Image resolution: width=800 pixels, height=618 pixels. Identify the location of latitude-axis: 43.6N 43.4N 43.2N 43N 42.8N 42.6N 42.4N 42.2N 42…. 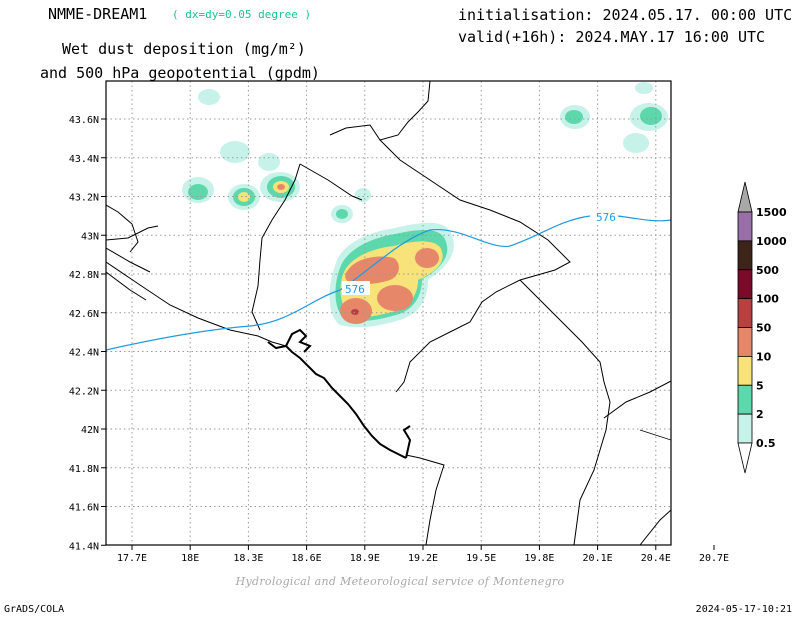
(87, 333).